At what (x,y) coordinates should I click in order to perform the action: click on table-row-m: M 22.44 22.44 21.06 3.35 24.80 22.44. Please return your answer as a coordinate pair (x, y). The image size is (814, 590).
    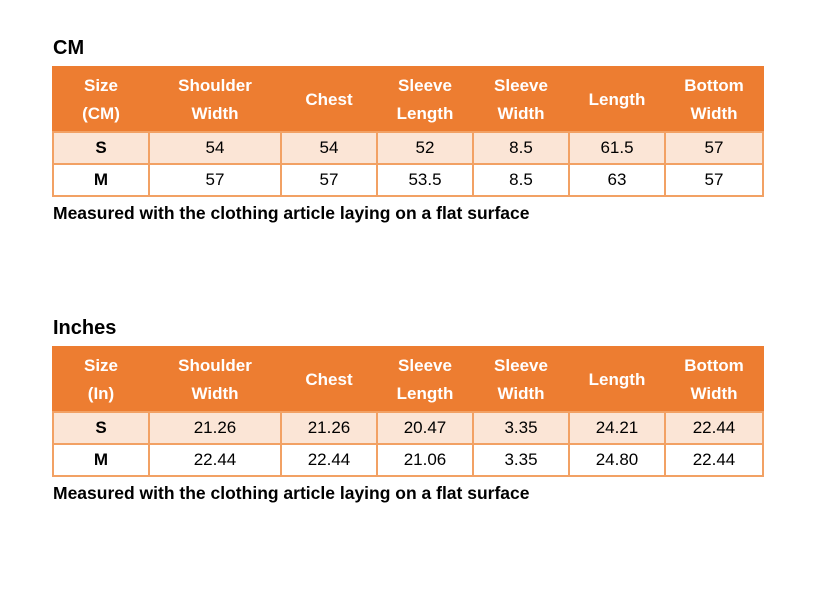
    Looking at the image, I should click on (408, 460).